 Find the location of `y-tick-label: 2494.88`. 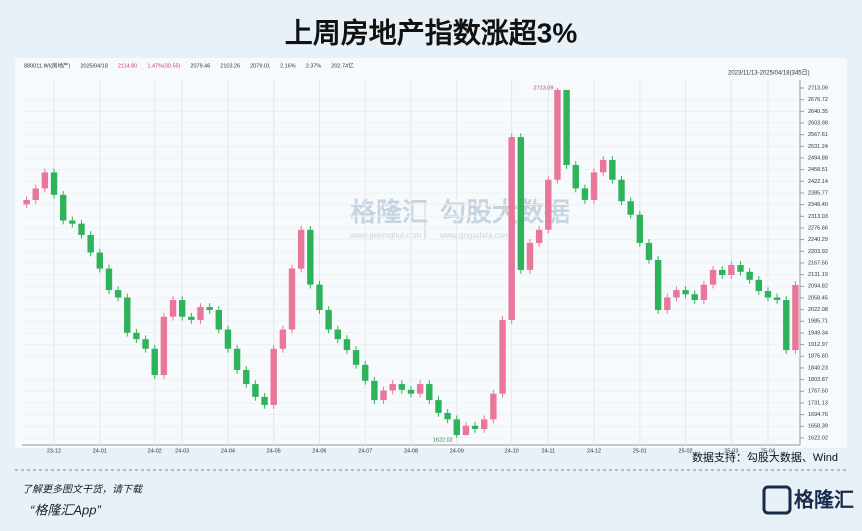

y-tick-label: 2494.88 is located at coordinates (818, 158).